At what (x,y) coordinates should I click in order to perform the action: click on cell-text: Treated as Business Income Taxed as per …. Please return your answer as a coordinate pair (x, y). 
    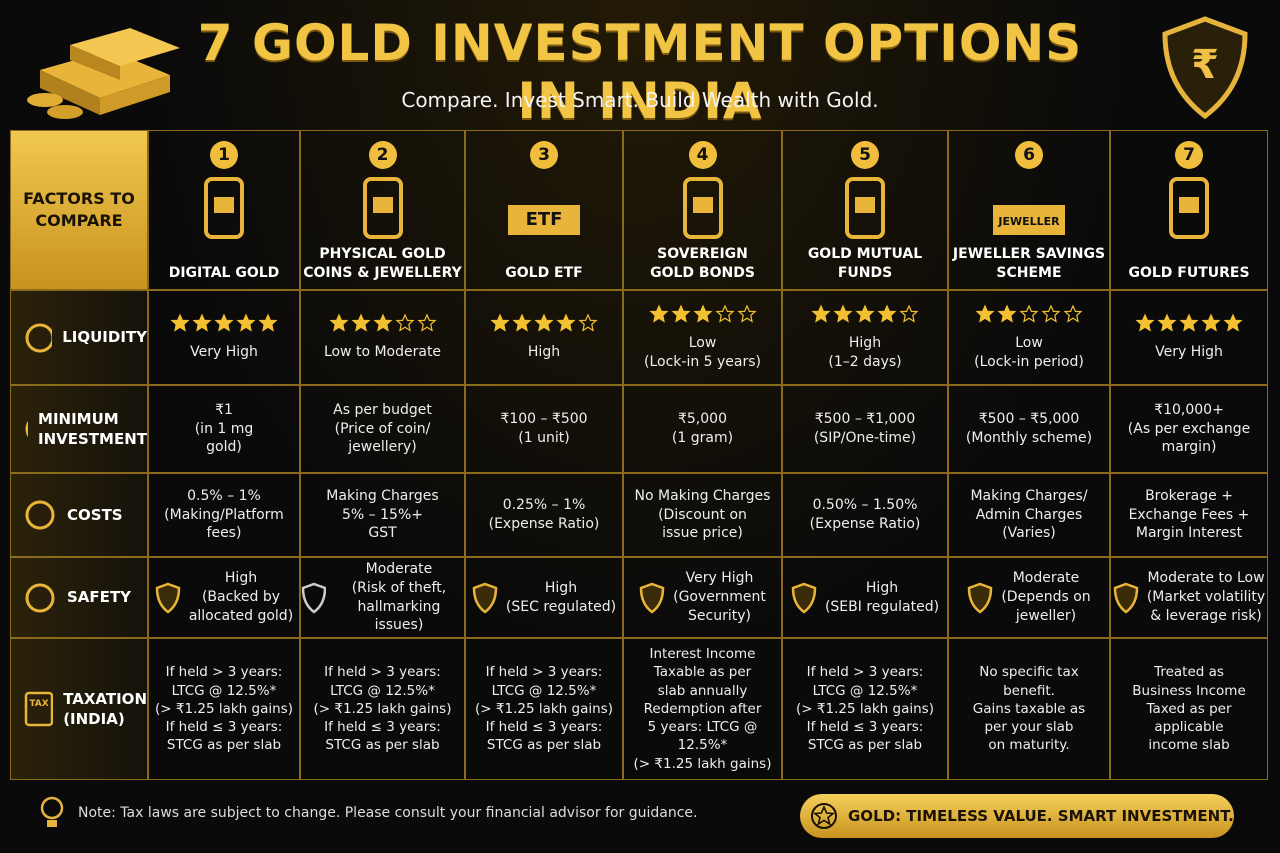
    Looking at the image, I should click on (1189, 709).